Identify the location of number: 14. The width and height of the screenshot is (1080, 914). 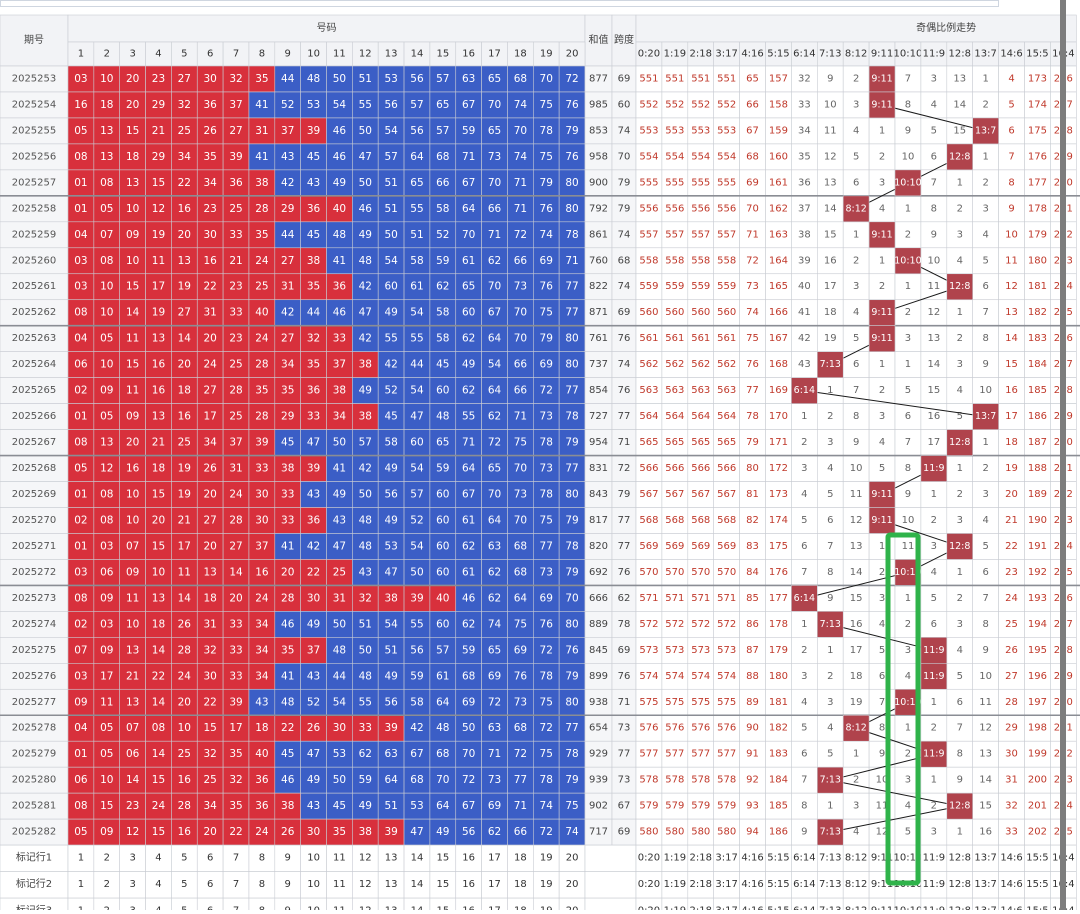
(236, 572).